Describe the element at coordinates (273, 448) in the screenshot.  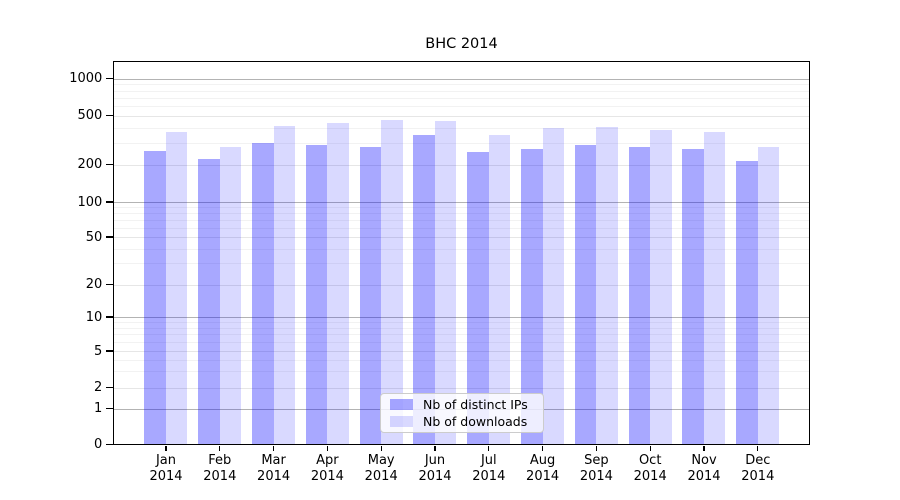
I see `x-tick-mar` at that location.